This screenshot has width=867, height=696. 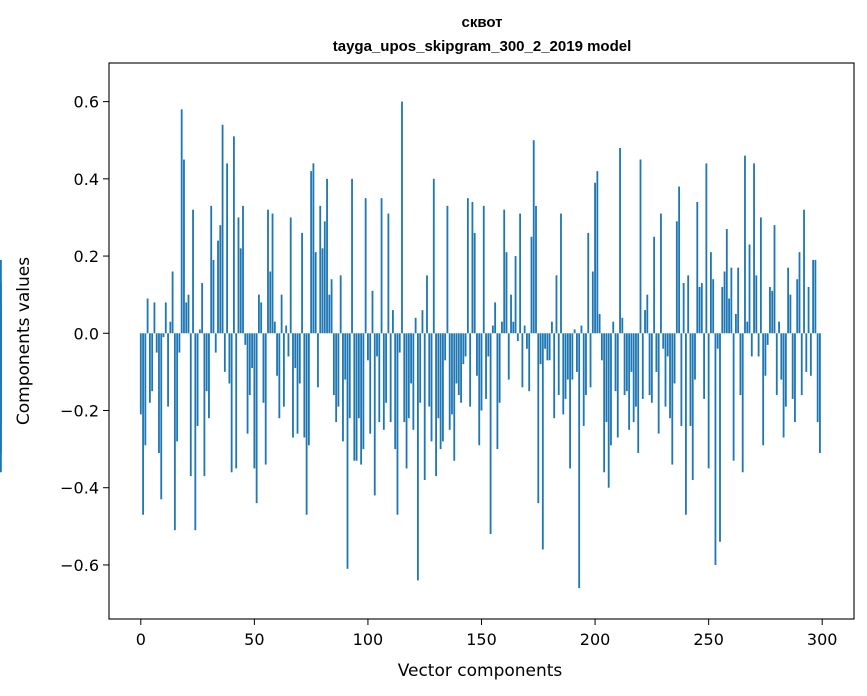 I want to click on x-tick-label: 250, so click(x=708, y=639).